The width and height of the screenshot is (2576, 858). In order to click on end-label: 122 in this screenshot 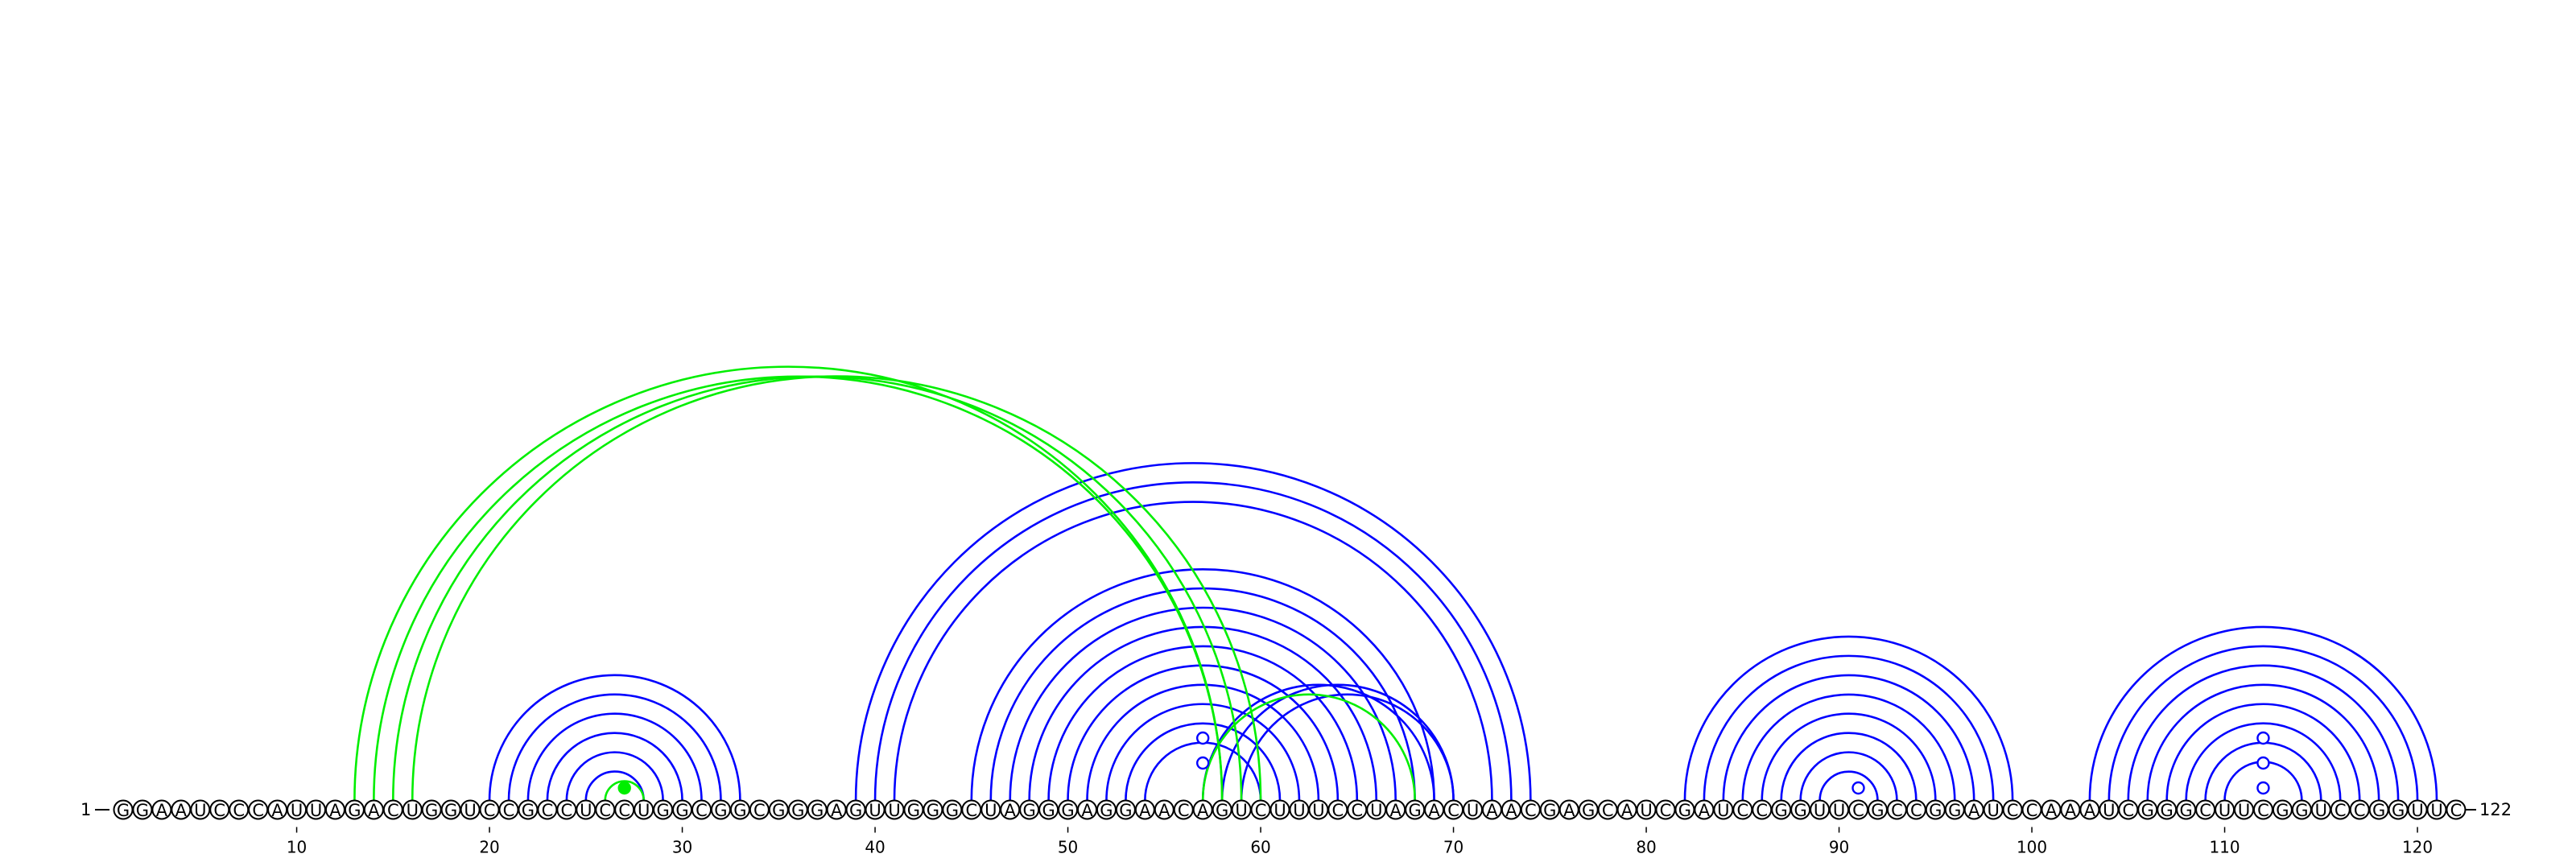, I will do `click(2495, 809)`.